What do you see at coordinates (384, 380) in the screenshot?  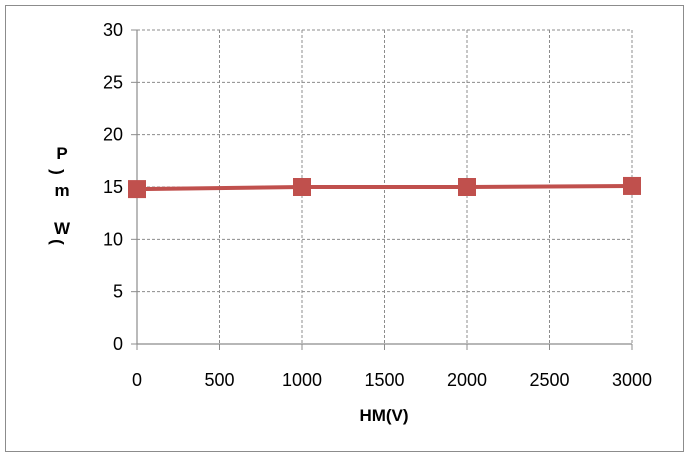 I see `x-tick-label: 1500` at bounding box center [384, 380].